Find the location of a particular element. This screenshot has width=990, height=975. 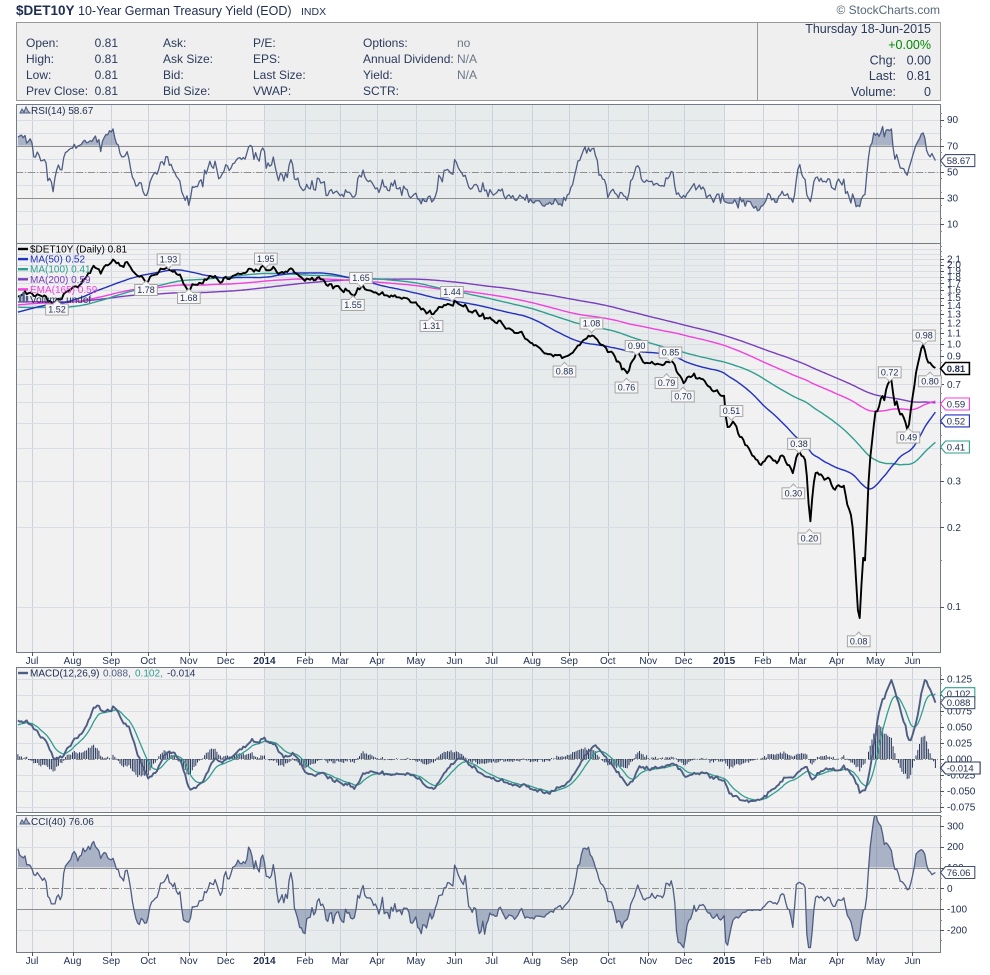

svg-text: 0.9 is located at coordinates (954, 356).